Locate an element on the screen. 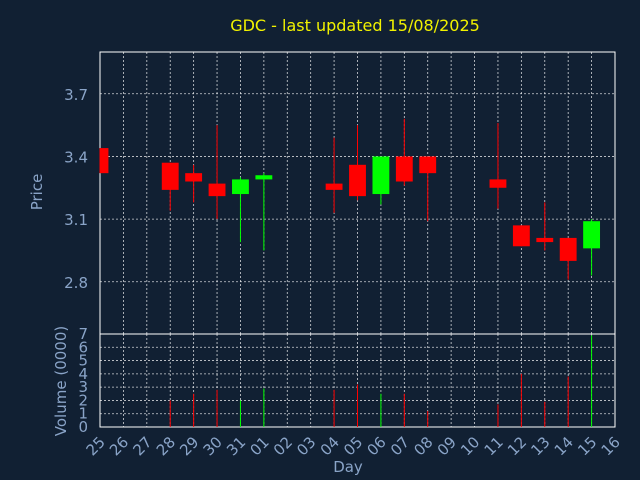 The height and width of the screenshot is (480, 640). price-axis-title: Price is located at coordinates (37, 192).